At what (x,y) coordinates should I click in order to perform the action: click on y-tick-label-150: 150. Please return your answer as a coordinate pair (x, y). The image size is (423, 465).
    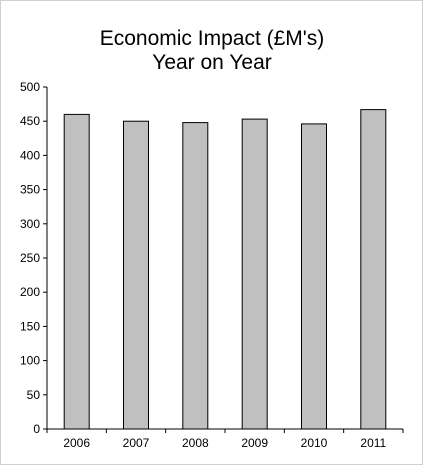
    Looking at the image, I should click on (30, 326).